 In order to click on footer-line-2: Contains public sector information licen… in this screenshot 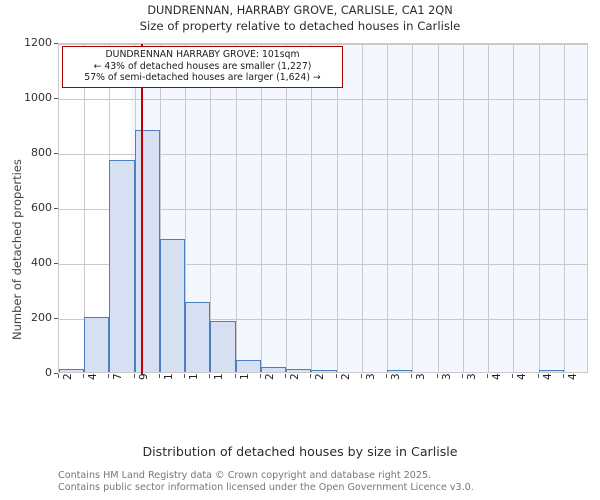, I will do `click(266, 487)`.